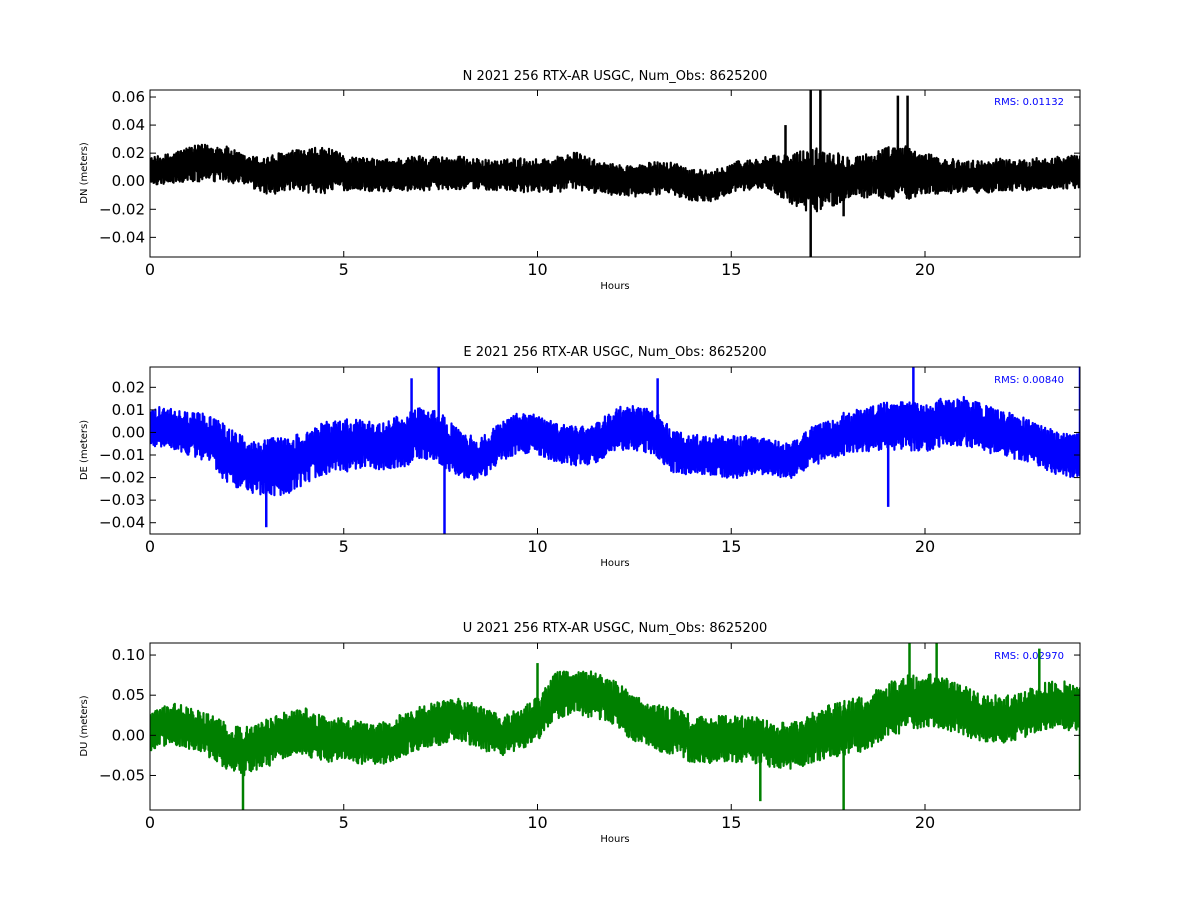  I want to click on rms-annotation: RMS: 0.02970, so click(1029, 656).